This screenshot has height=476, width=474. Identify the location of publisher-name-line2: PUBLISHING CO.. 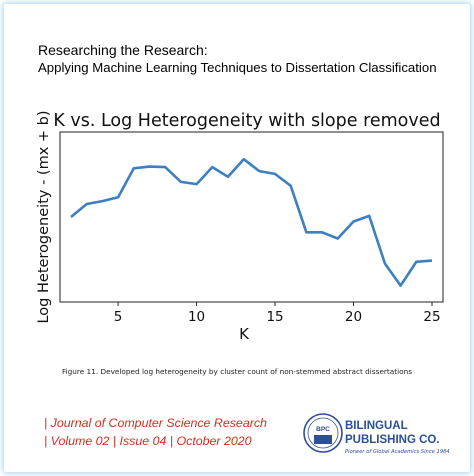
(392, 440).